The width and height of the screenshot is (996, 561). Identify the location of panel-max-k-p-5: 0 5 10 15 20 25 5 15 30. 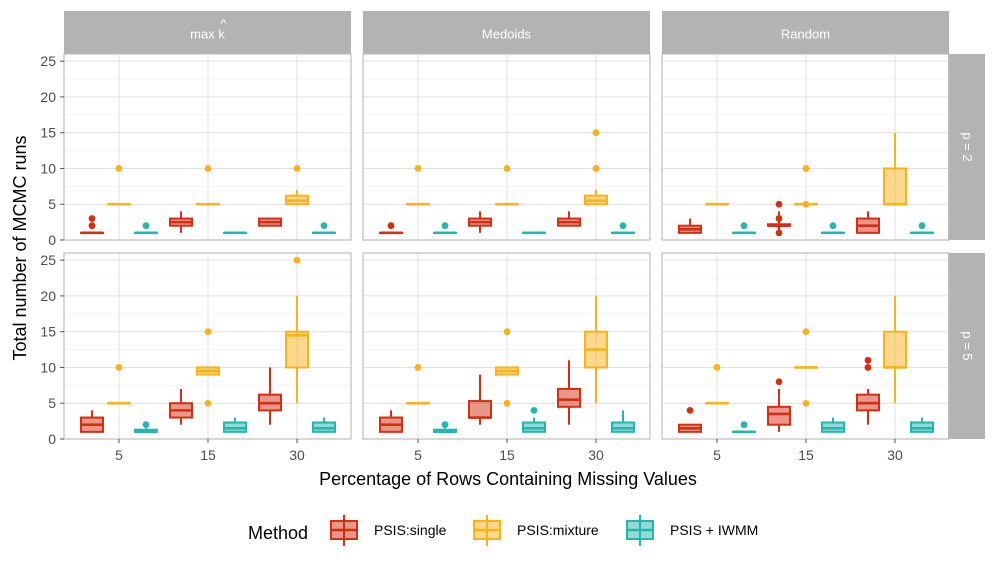
(196, 357).